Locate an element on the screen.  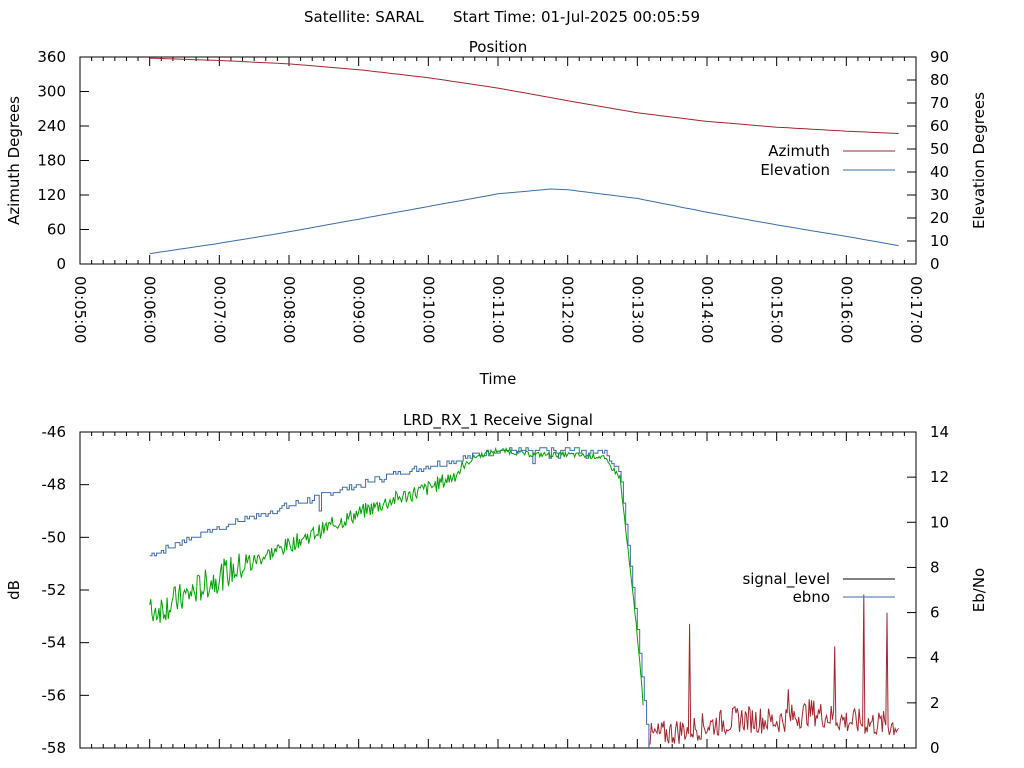
y2-axis-label: Elevation Degrees is located at coordinates (979, 160).